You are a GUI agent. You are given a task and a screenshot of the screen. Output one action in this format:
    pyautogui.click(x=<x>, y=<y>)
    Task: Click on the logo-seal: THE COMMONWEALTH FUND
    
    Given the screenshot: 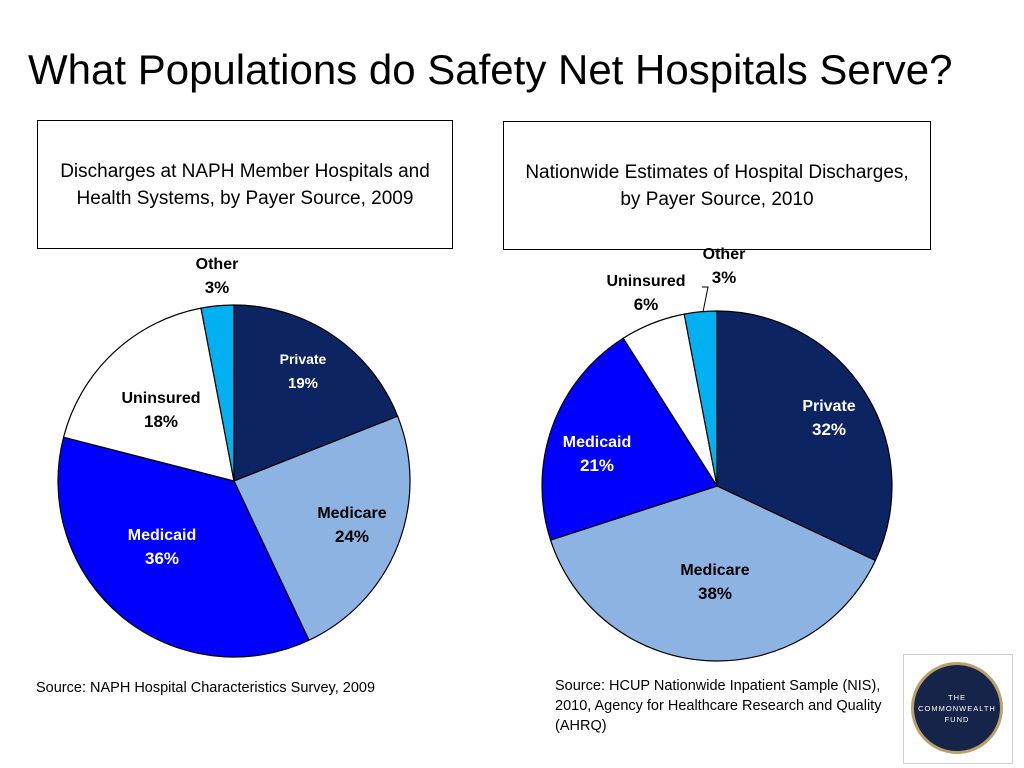 What is the action you would take?
    pyautogui.click(x=957, y=708)
    